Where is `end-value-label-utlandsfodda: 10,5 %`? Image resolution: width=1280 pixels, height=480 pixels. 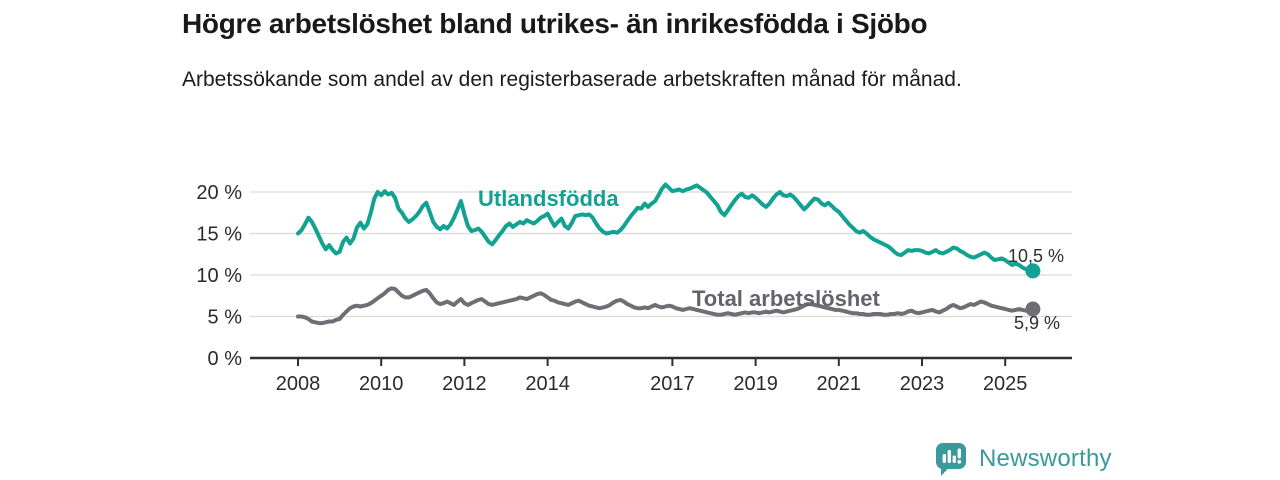 end-value-label-utlandsfodda: 10,5 % is located at coordinates (1036, 256).